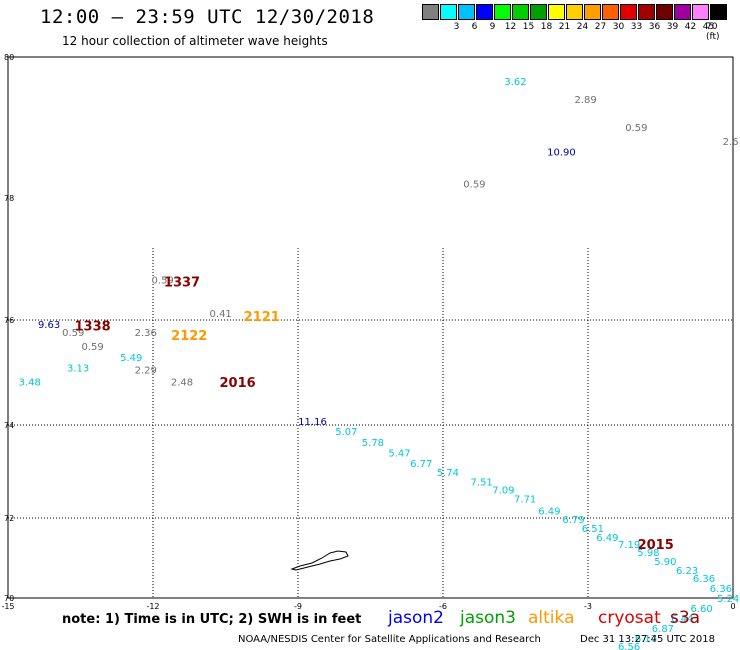  I want to click on wave-height-reading: 2.36, so click(146, 333).